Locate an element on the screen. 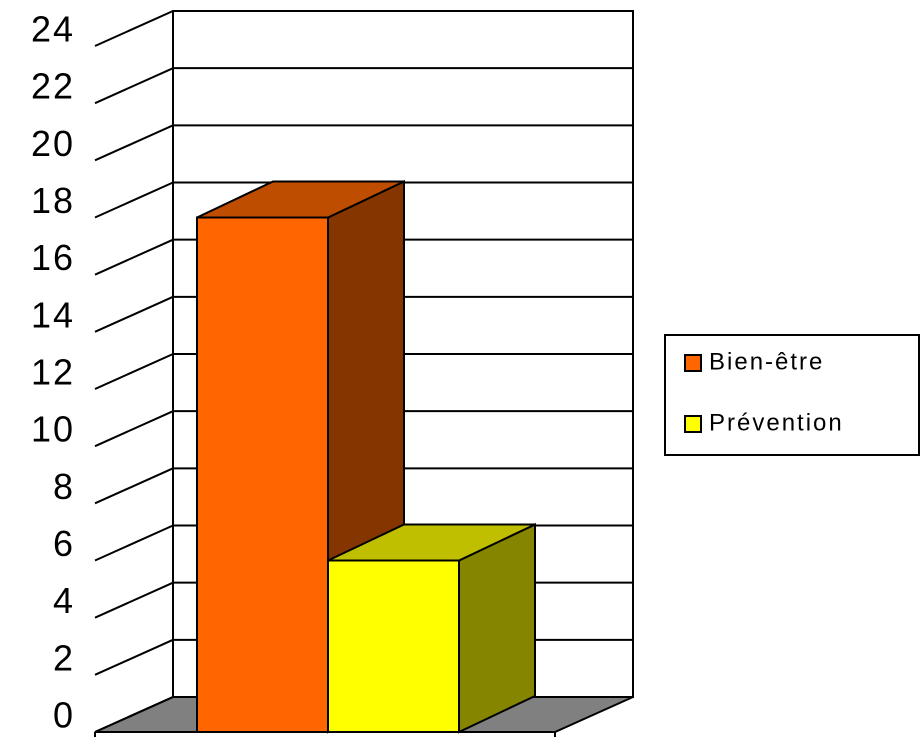 Image resolution: width=924 pixels, height=737 pixels. y-tick-label: 12 is located at coordinates (53, 372).